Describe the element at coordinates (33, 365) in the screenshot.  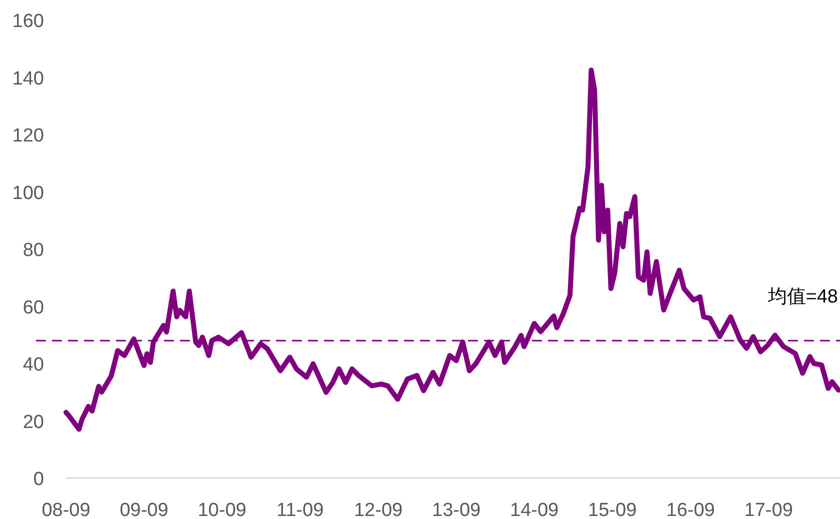
I see `y-tick-label: 40` at that location.